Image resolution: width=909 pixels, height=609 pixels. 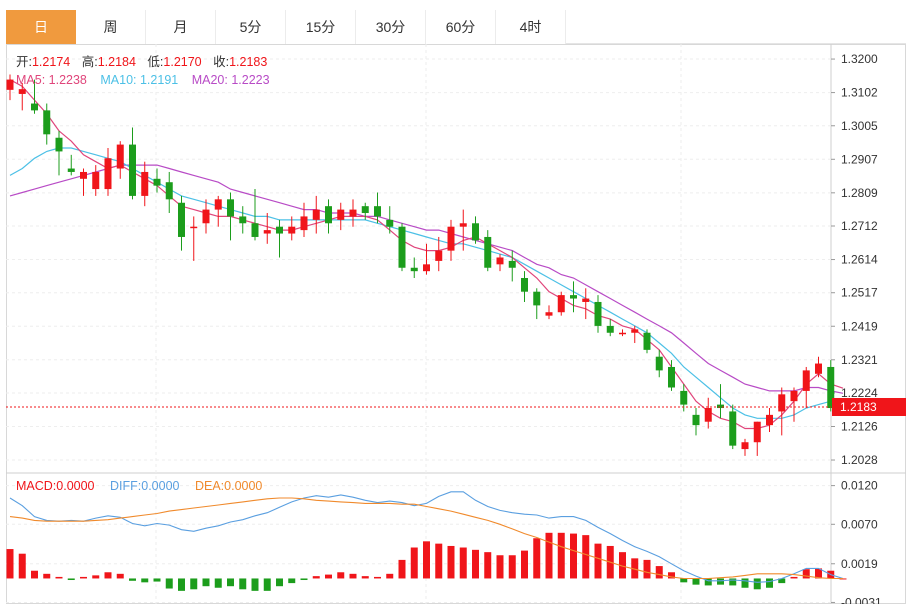 I want to click on tab-day: 日, so click(x=41, y=27).